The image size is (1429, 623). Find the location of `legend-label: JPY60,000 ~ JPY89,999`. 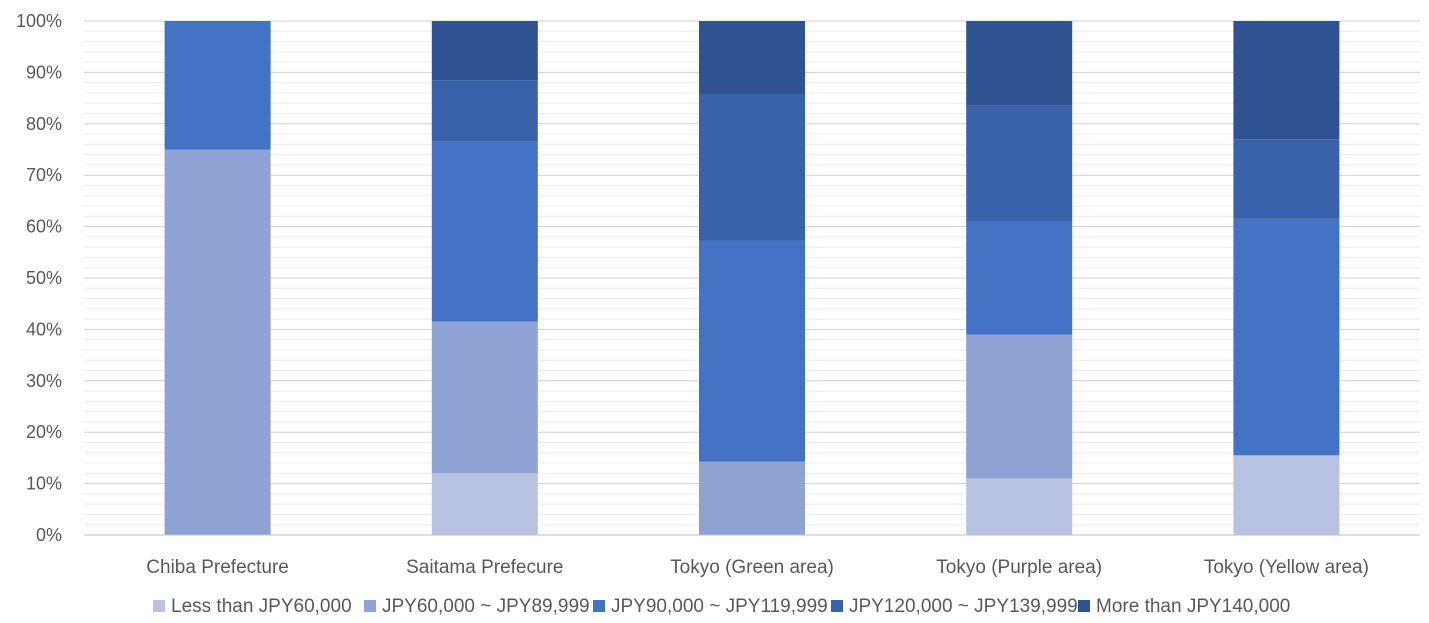

legend-label: JPY60,000 ~ JPY89,999 is located at coordinates (486, 606).